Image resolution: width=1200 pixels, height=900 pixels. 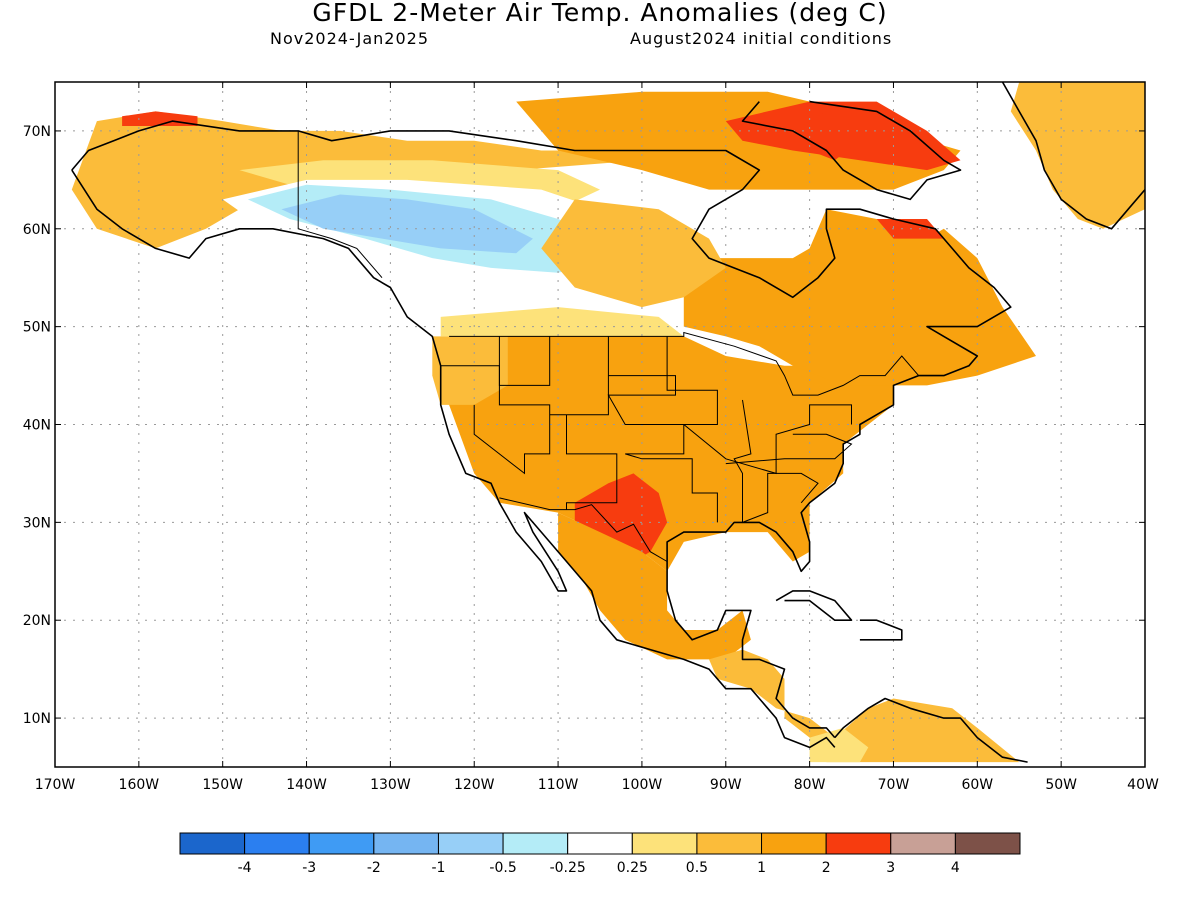 I want to click on legend-label: -4, so click(x=245, y=868).